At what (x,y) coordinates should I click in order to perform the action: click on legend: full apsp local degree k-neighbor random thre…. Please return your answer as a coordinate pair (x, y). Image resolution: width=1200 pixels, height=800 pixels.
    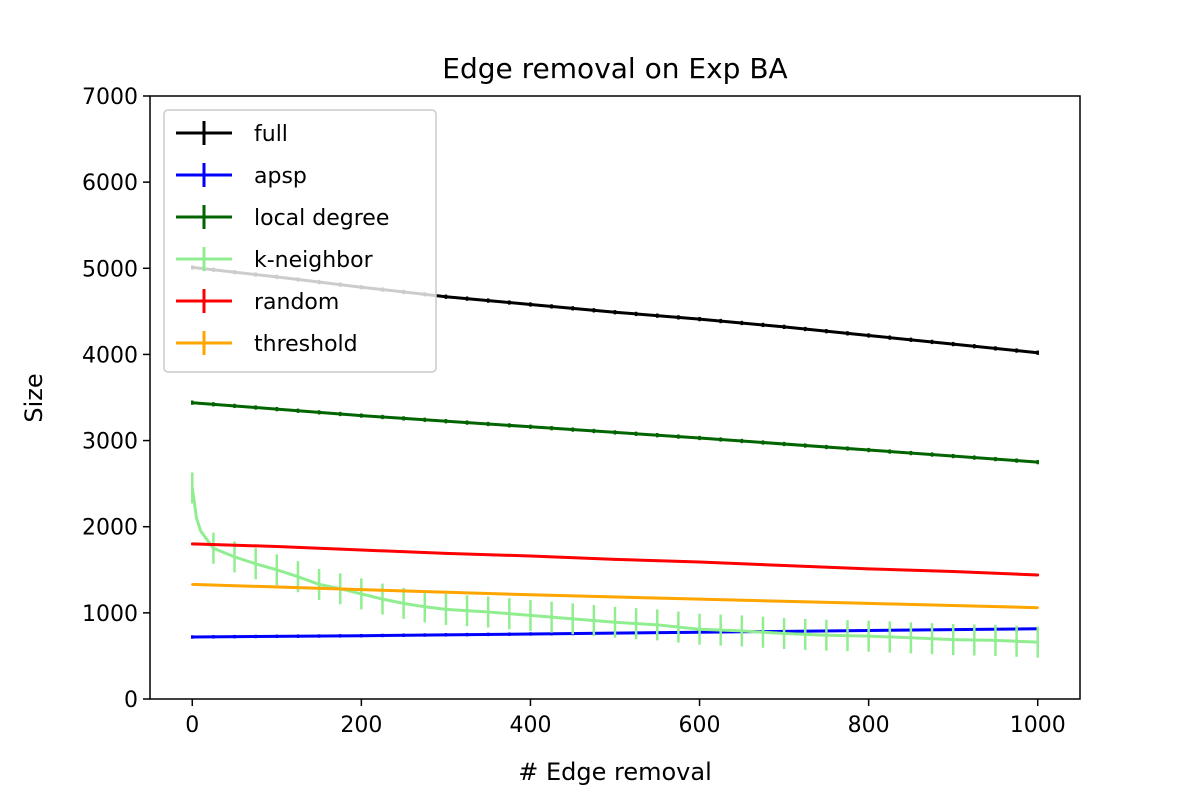
    Looking at the image, I should click on (300, 241).